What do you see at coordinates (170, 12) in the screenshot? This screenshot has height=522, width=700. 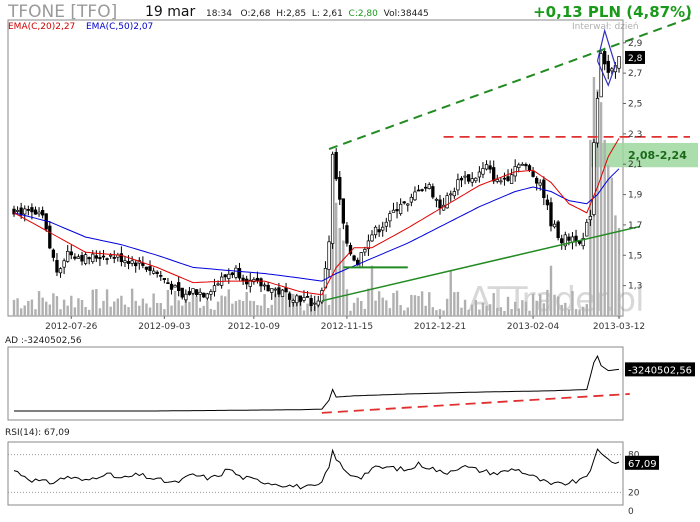 I see `session-date: 19 mar` at bounding box center [170, 12].